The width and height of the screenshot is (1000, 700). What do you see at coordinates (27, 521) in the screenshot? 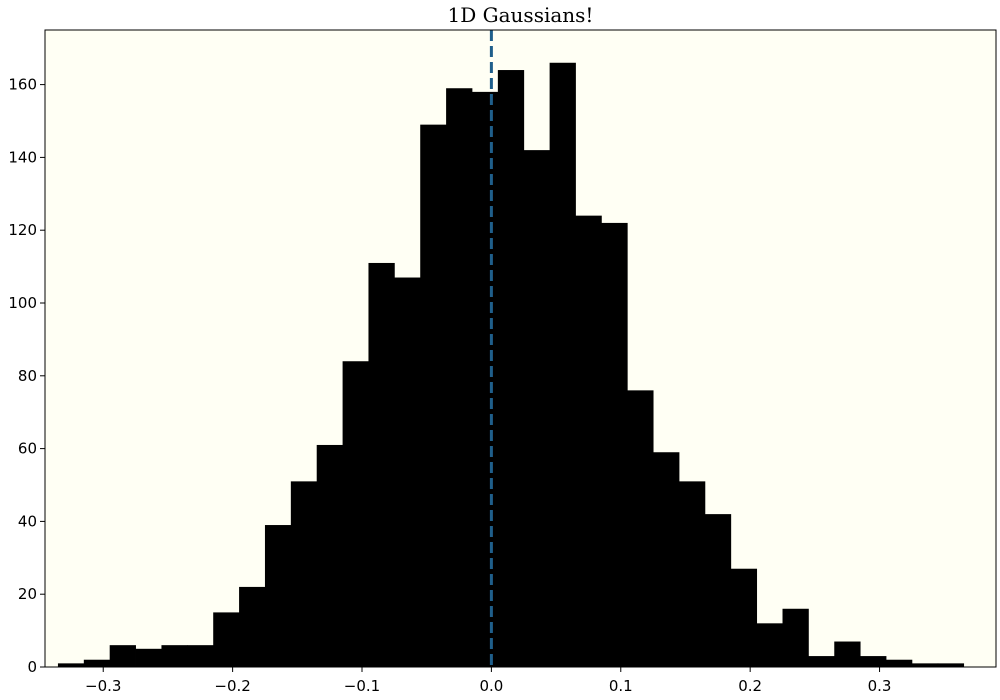
I see `y-tick-label: 40` at bounding box center [27, 521].